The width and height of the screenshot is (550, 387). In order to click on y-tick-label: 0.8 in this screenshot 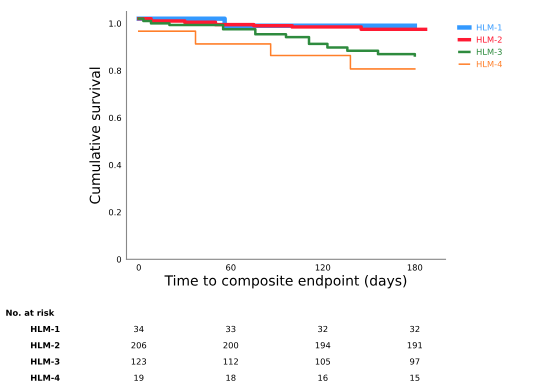, I will do `click(115, 71)`.